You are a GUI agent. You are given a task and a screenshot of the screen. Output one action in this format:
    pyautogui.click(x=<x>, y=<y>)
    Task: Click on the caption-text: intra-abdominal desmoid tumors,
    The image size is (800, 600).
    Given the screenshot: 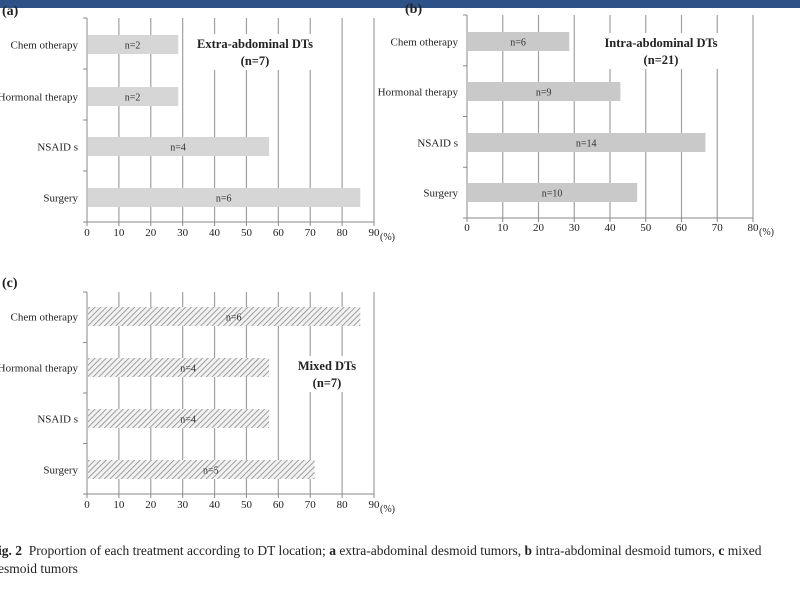 What is the action you would take?
    pyautogui.click(x=625, y=550)
    